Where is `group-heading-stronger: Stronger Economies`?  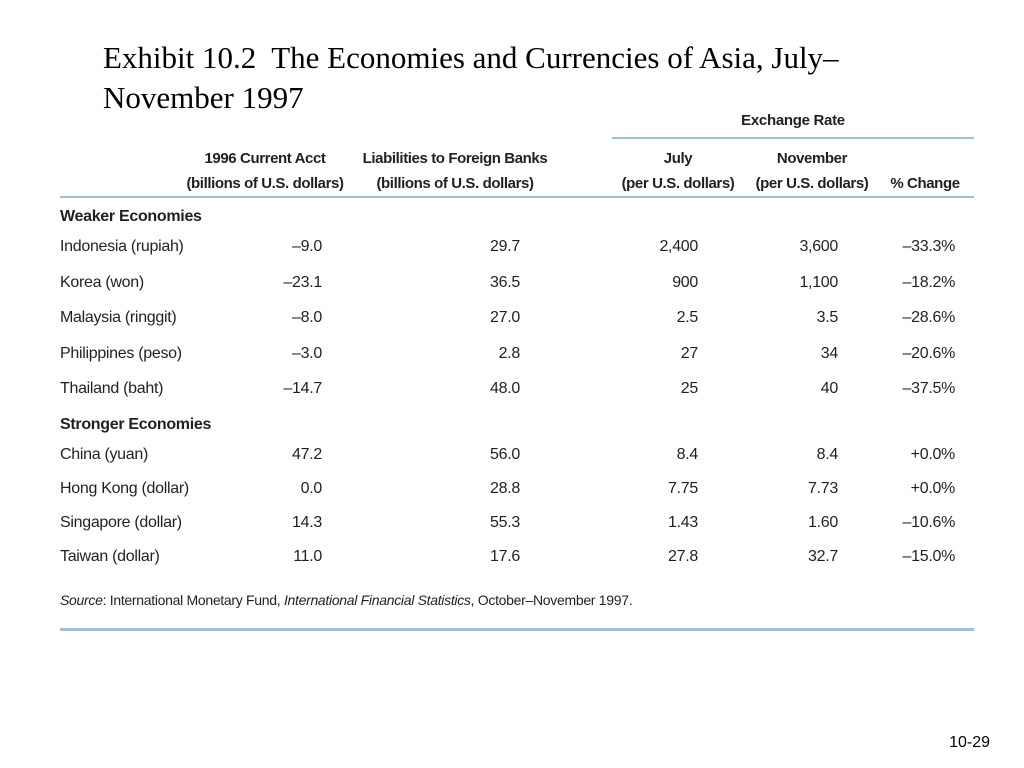
group-heading-stronger: Stronger Economies is located at coordinates (517, 425).